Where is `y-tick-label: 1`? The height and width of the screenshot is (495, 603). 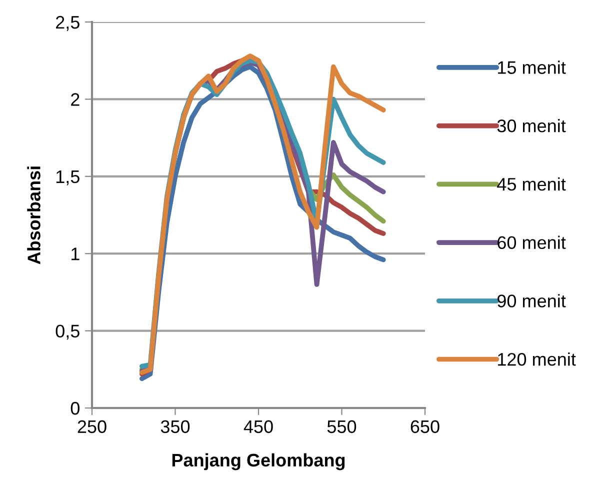 y-tick-label: 1 is located at coordinates (76, 254).